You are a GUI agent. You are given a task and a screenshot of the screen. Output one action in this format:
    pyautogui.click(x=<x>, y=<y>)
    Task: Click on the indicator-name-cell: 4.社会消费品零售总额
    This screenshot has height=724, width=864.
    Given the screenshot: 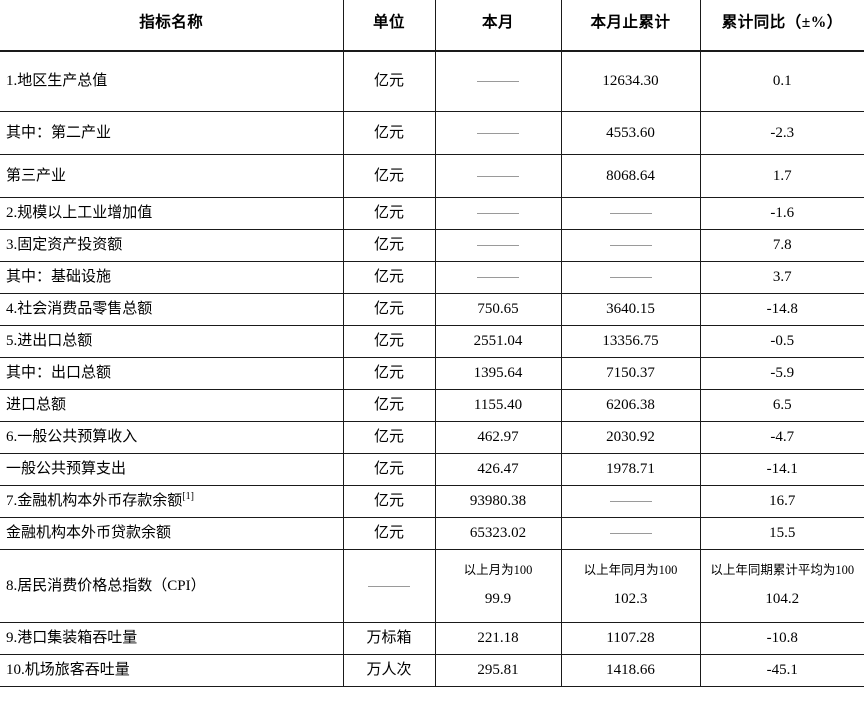 What is the action you would take?
    pyautogui.click(x=172, y=309)
    